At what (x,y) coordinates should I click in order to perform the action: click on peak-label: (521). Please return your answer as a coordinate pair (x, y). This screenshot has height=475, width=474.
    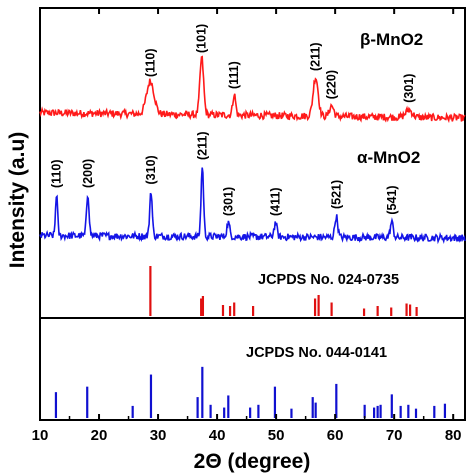
    Looking at the image, I should click on (336, 194).